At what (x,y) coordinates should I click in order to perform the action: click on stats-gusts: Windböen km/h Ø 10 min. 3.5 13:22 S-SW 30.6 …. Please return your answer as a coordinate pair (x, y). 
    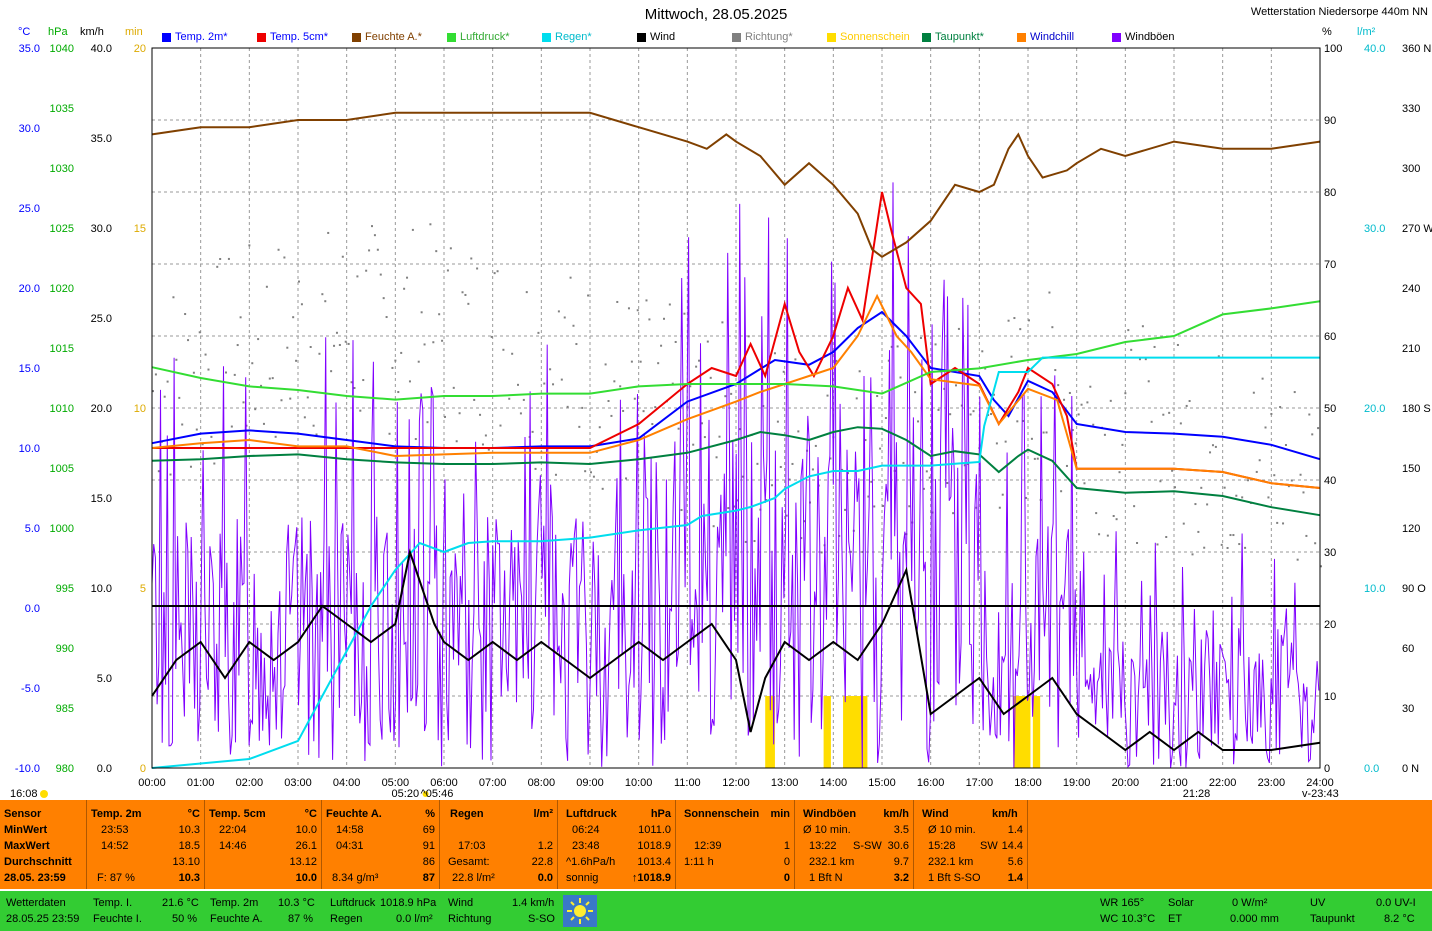
    Looking at the image, I should click on (854, 844).